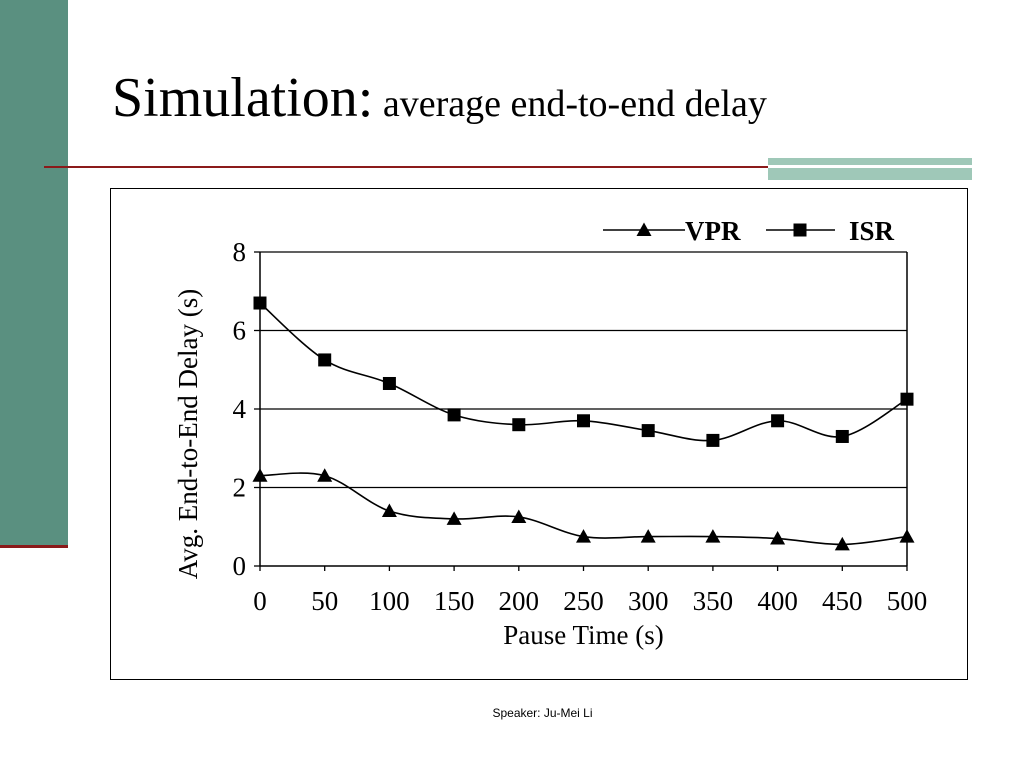 The height and width of the screenshot is (768, 1024). I want to click on x-tick-label-100: 100, so click(389, 601).